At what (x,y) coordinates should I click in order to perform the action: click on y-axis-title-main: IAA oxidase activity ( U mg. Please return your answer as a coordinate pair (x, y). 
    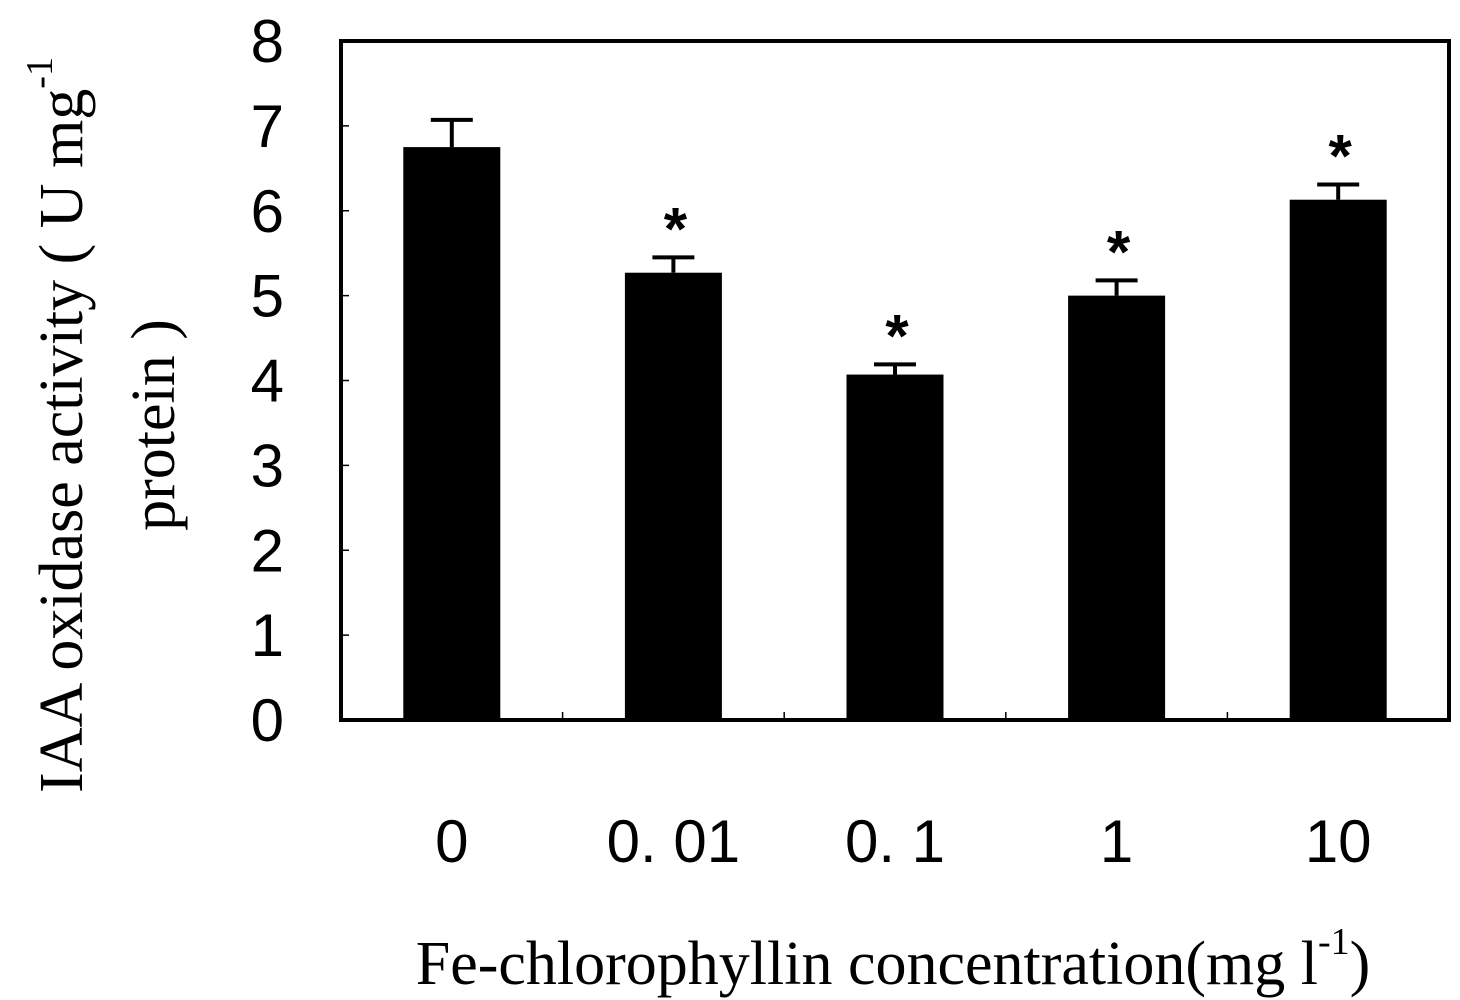
    Looking at the image, I should click on (62, 441).